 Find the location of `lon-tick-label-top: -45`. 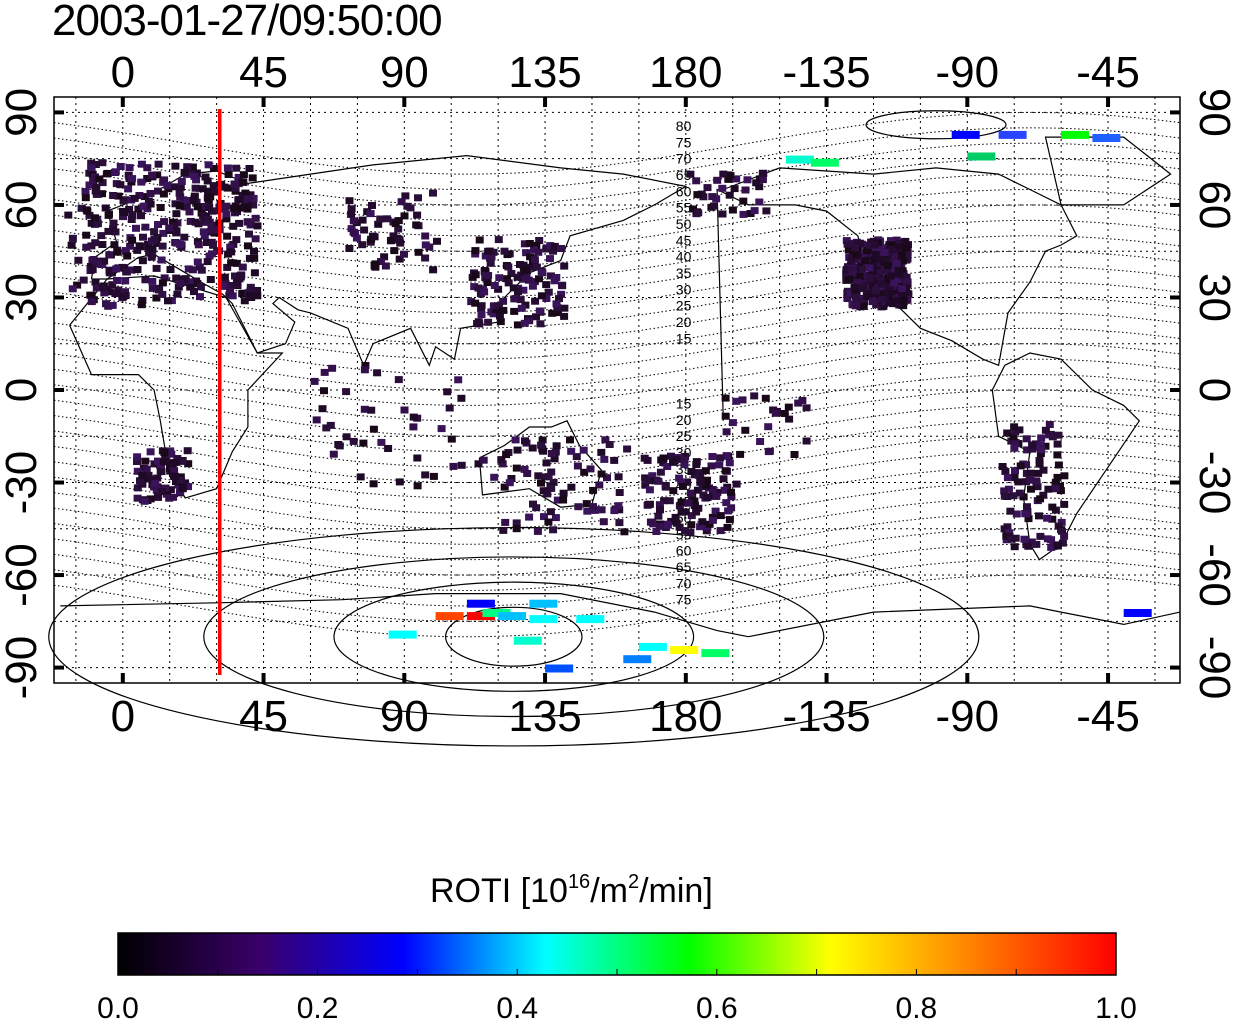

lon-tick-label-top: -45 is located at coordinates (1108, 72).